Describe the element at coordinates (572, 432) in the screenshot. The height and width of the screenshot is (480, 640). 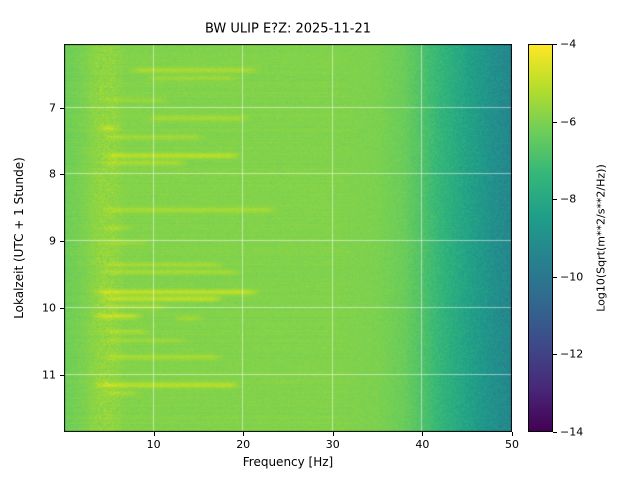
I see `colorbar-tick-label: −14` at that location.